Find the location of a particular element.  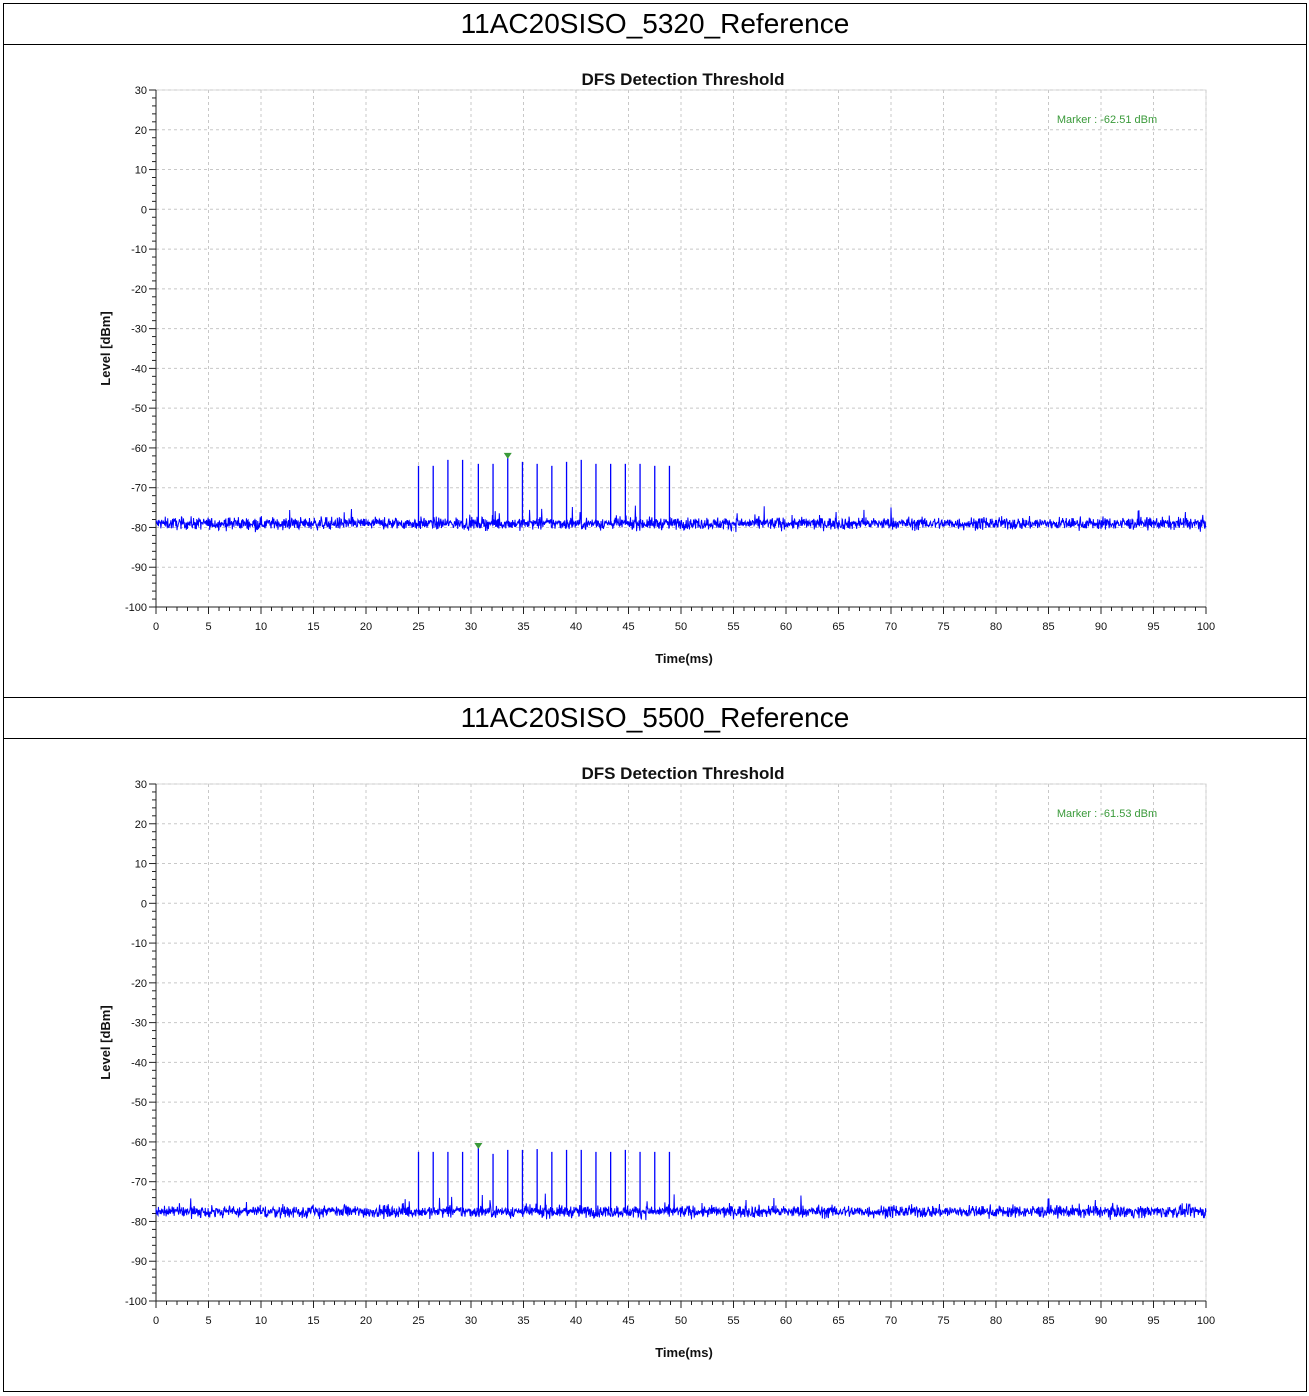

marker-readout: Marker : -62.51 dBm is located at coordinates (1107, 120).